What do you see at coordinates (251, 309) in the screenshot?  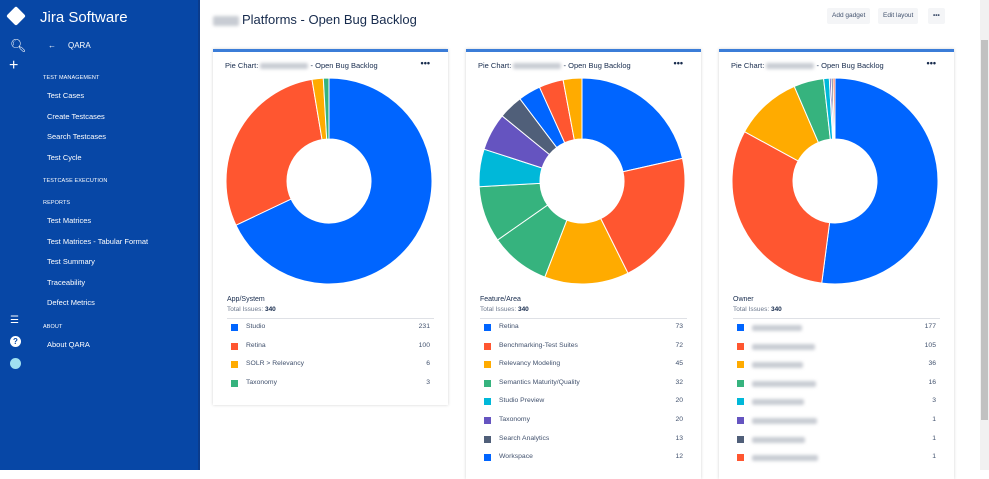 I see `total-issues: Total Issues: 340` at bounding box center [251, 309].